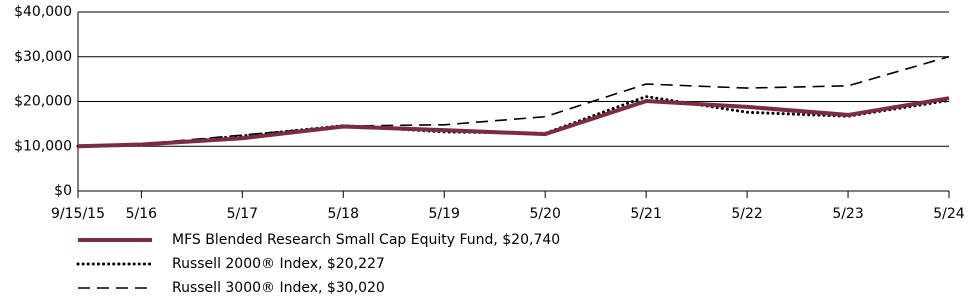 The height and width of the screenshot is (304, 975). What do you see at coordinates (544, 214) in the screenshot?
I see `x-tick-label: 5/20` at bounding box center [544, 214].